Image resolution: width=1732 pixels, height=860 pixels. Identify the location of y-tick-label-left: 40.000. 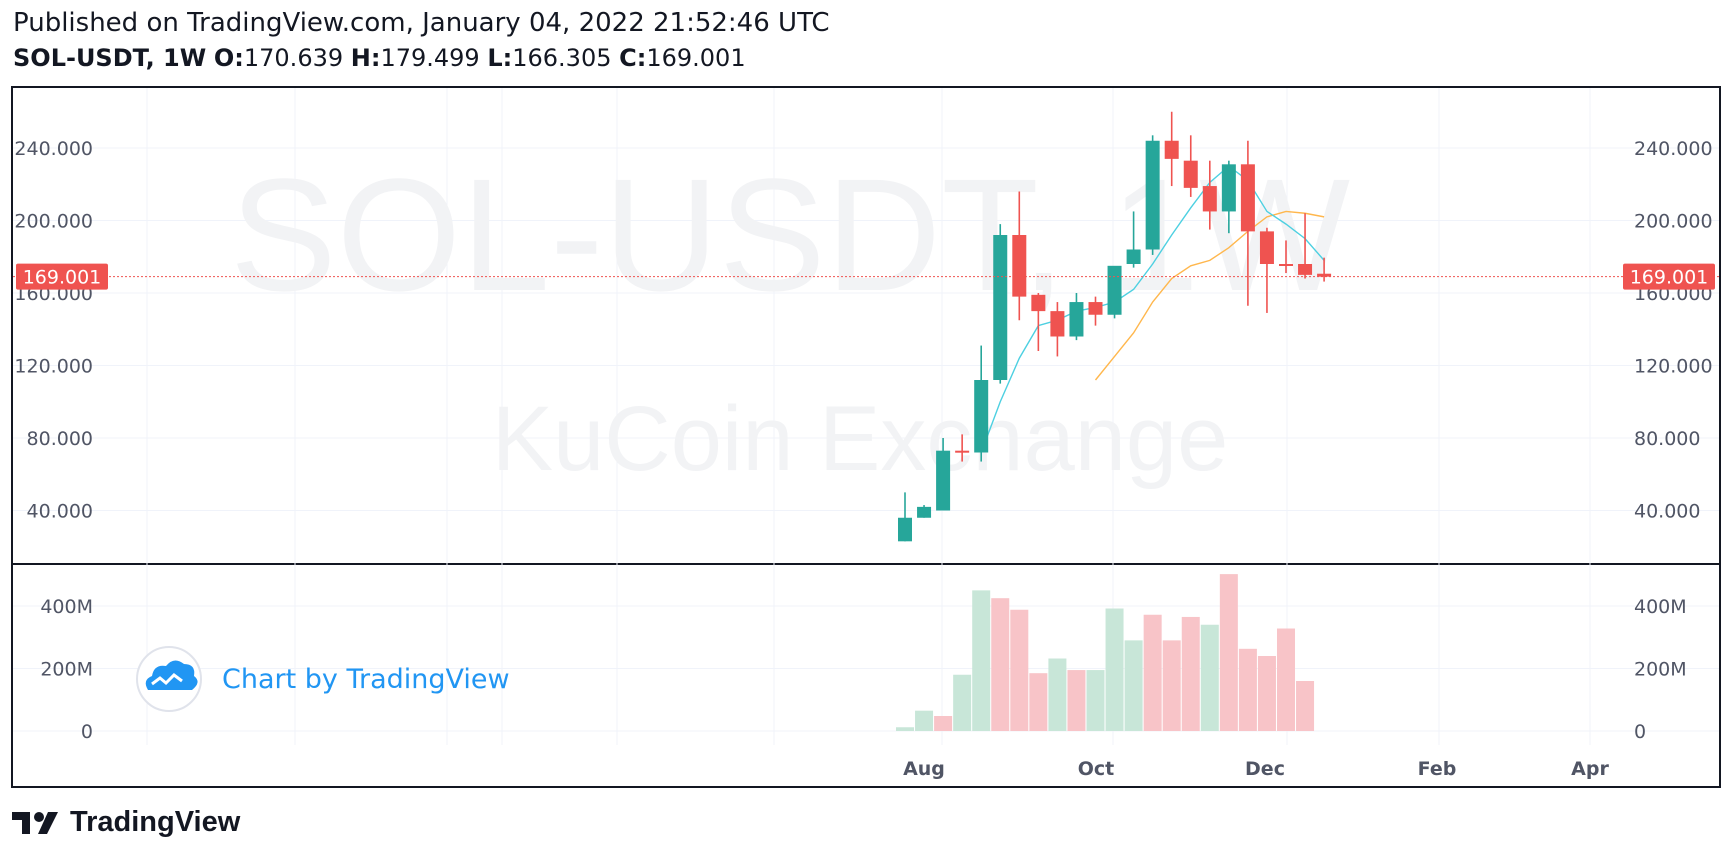
(60, 512).